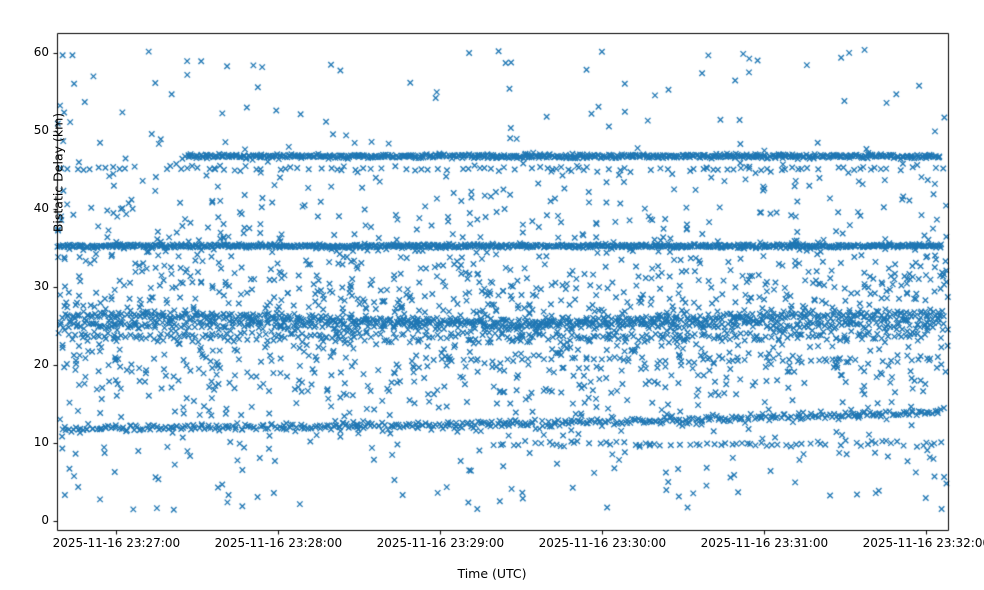  I want to click on y-tick-label: 40, so click(41, 207).